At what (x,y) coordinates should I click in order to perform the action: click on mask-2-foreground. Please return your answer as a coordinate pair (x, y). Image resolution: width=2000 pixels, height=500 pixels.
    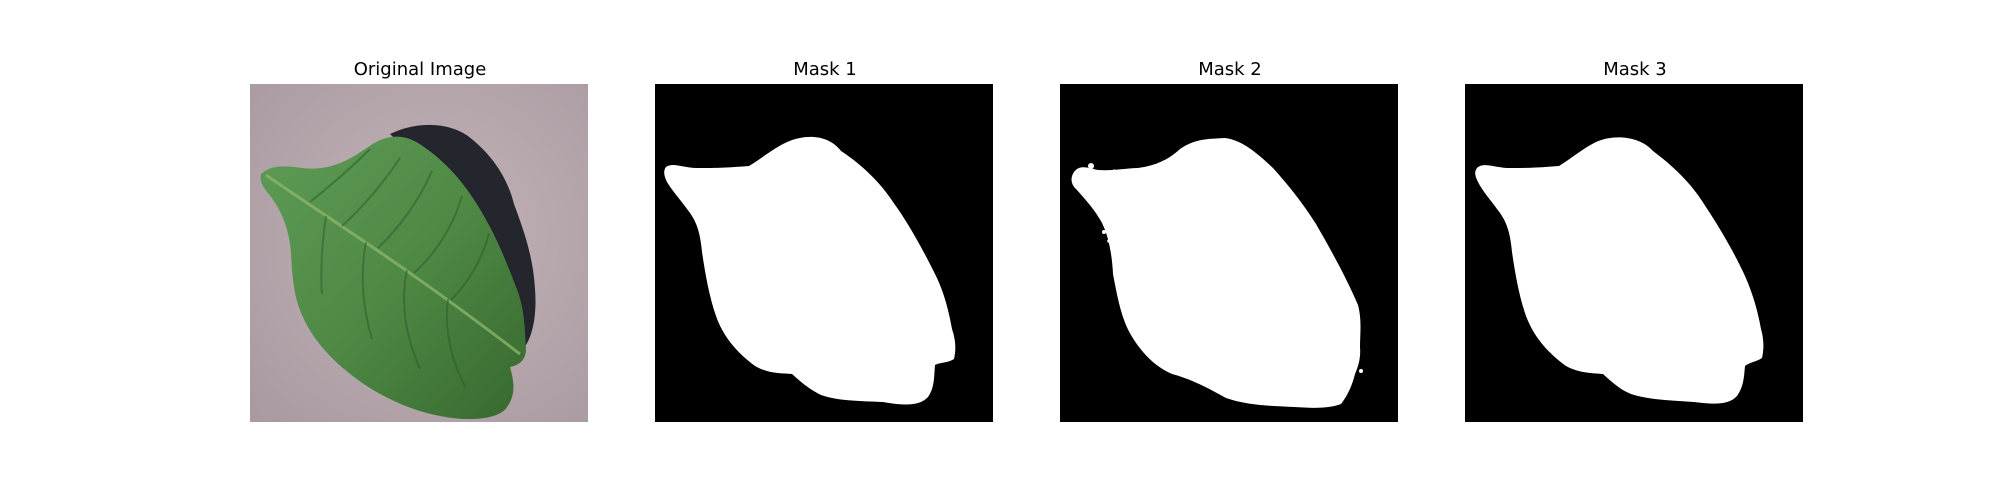
    Looking at the image, I should click on (1216, 273).